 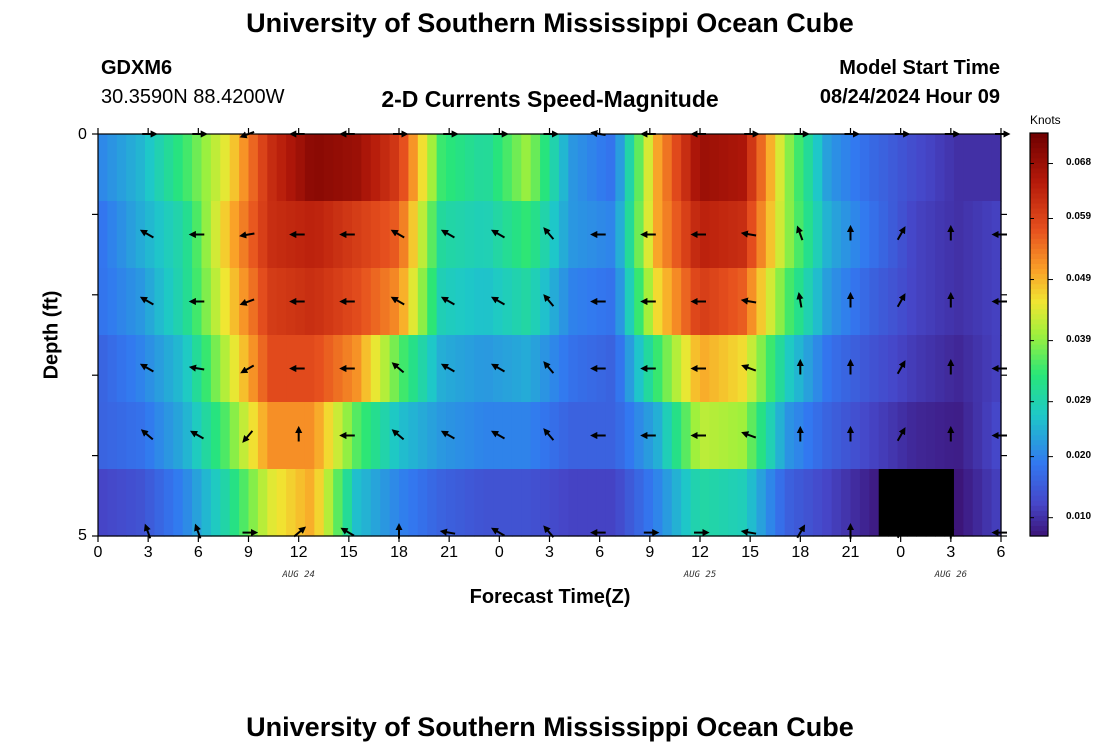 What do you see at coordinates (909, 97) in the screenshot?
I see `model-start-time: 08/24/2024 Hour 09` at bounding box center [909, 97].